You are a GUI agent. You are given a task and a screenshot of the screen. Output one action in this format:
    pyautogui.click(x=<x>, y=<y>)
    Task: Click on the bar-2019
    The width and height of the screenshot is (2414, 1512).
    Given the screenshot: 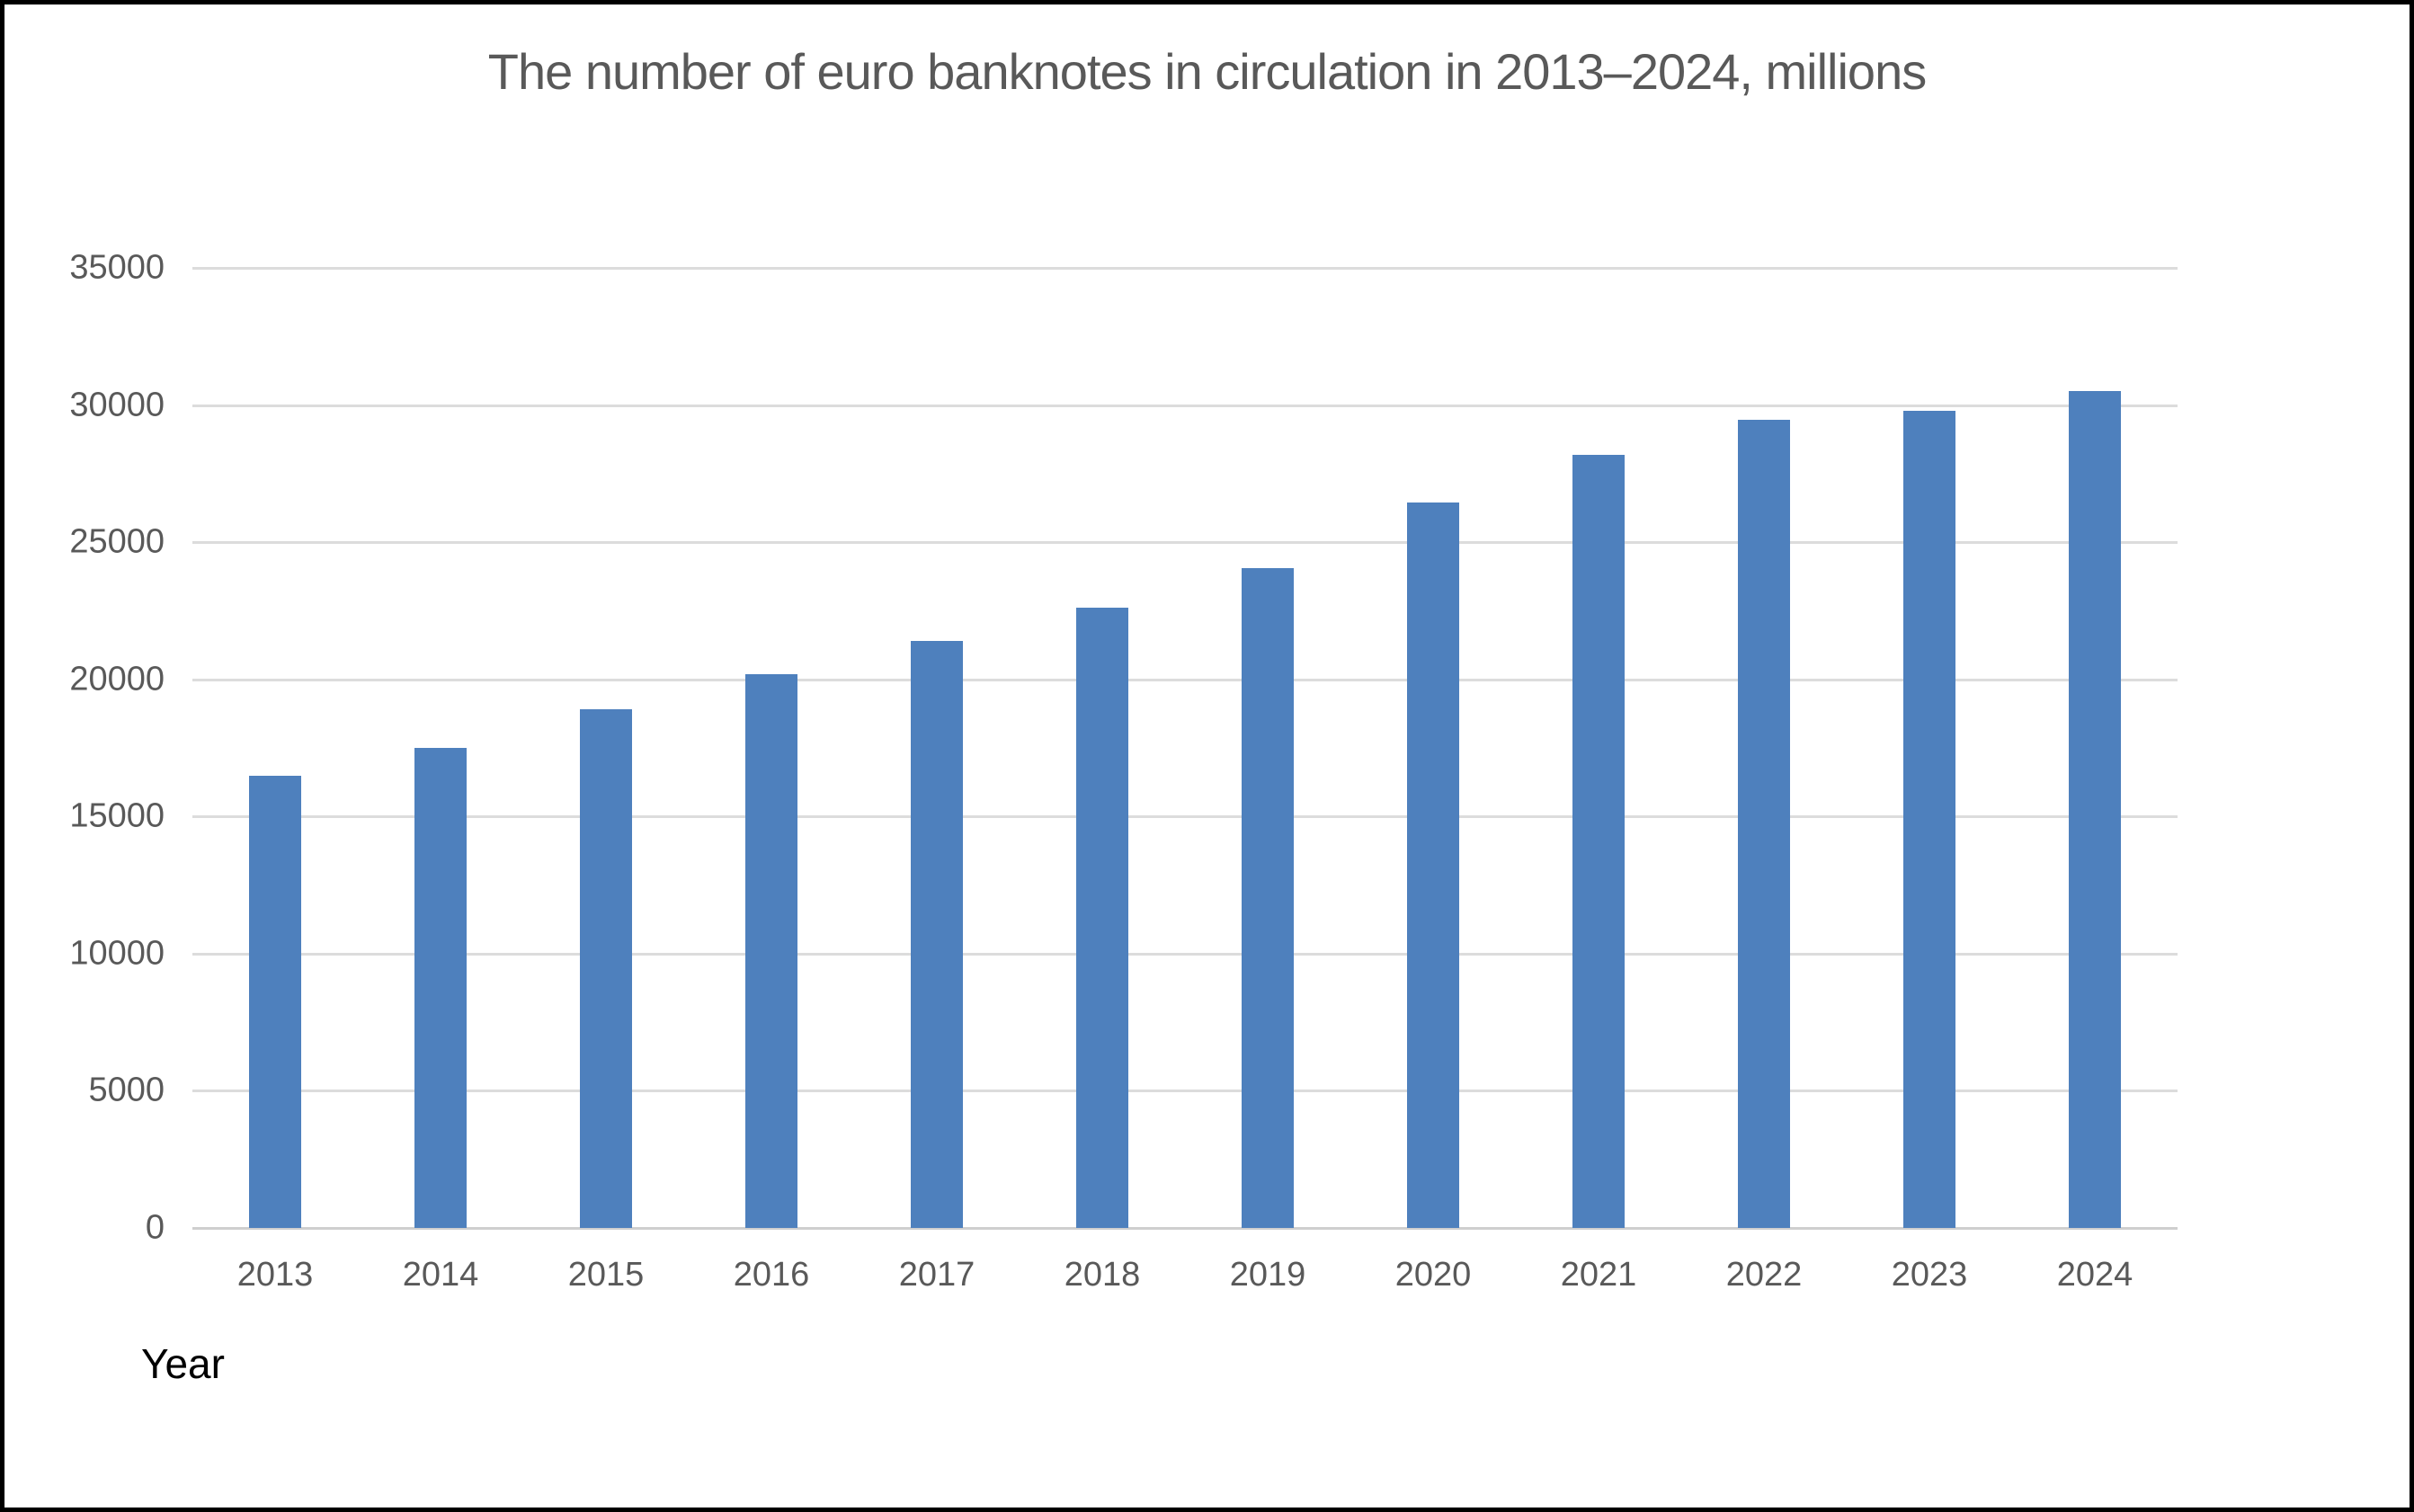 What is the action you would take?
    pyautogui.click(x=1268, y=898)
    